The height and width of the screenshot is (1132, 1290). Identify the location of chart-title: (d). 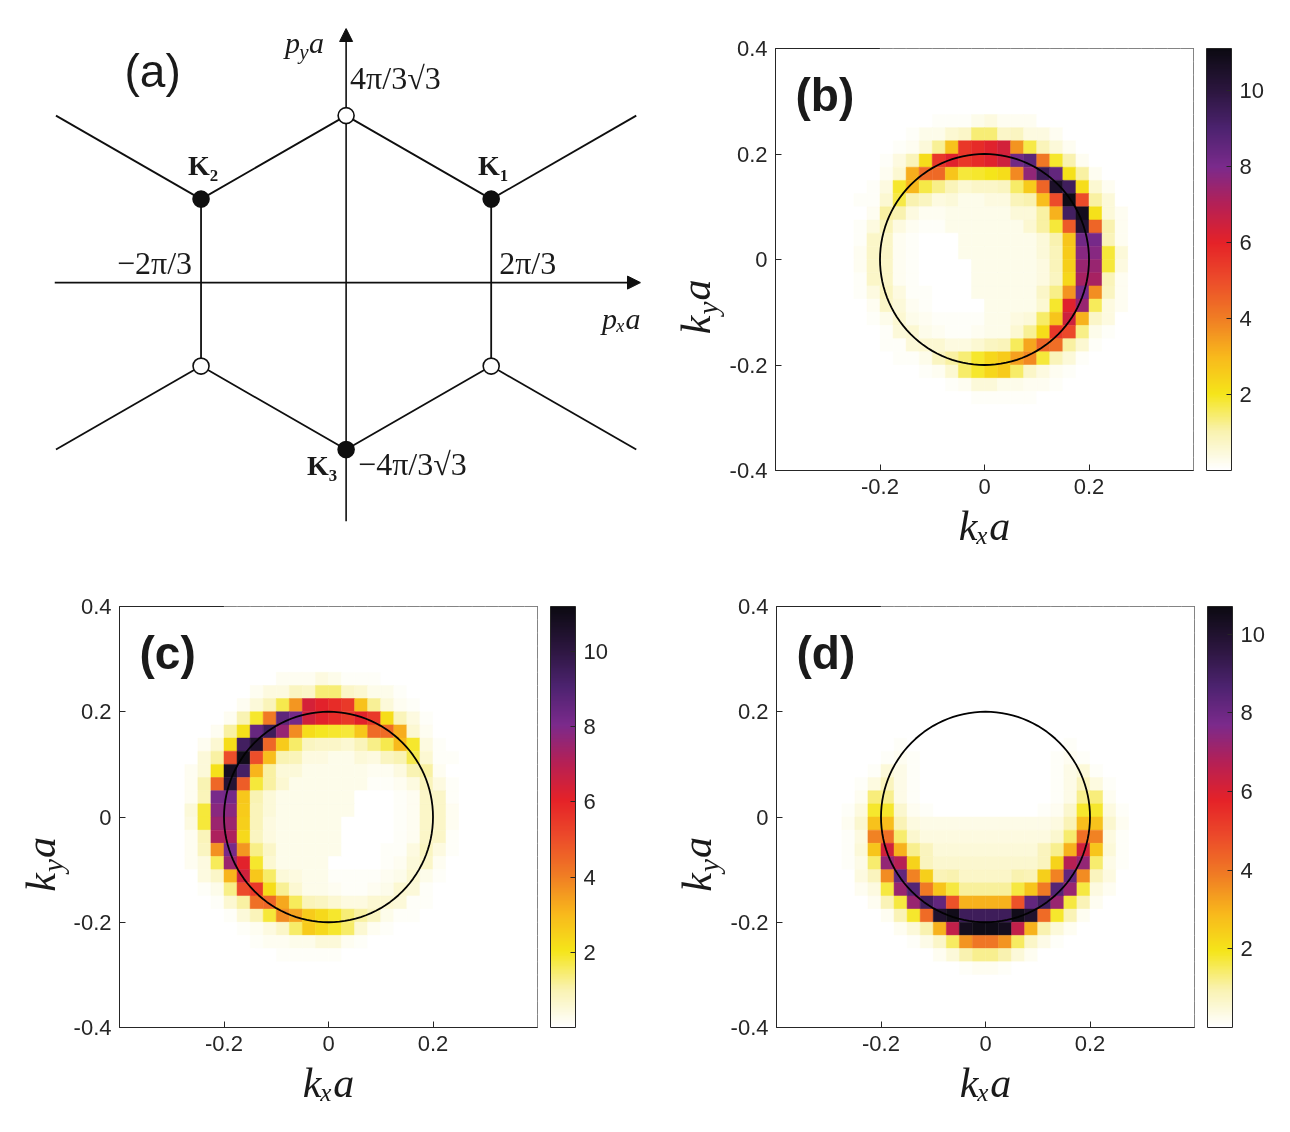
(826, 652).